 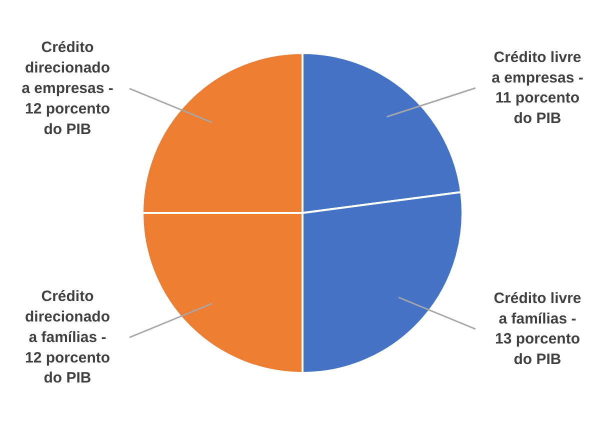 What do you see at coordinates (67, 337) in the screenshot?
I see `slice-label: Crédito direcionado a famílias - 12 porcento do PIB` at bounding box center [67, 337].